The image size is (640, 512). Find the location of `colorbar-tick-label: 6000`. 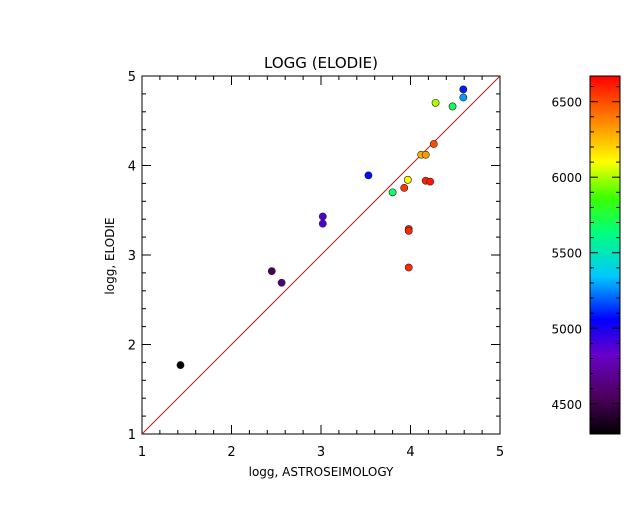

colorbar-tick-label: 6000 is located at coordinates (566, 178).